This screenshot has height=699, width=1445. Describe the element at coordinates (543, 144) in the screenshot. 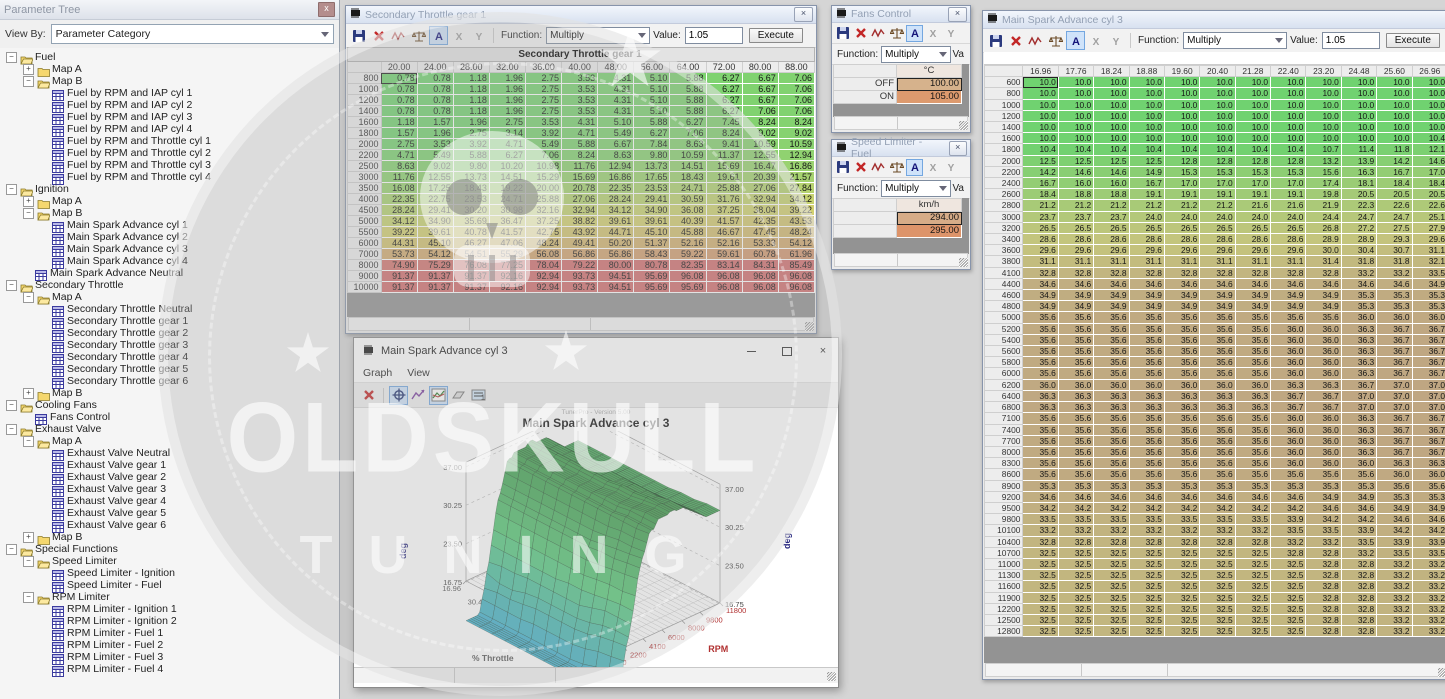

I see `grid-cell: 5.49` at that location.